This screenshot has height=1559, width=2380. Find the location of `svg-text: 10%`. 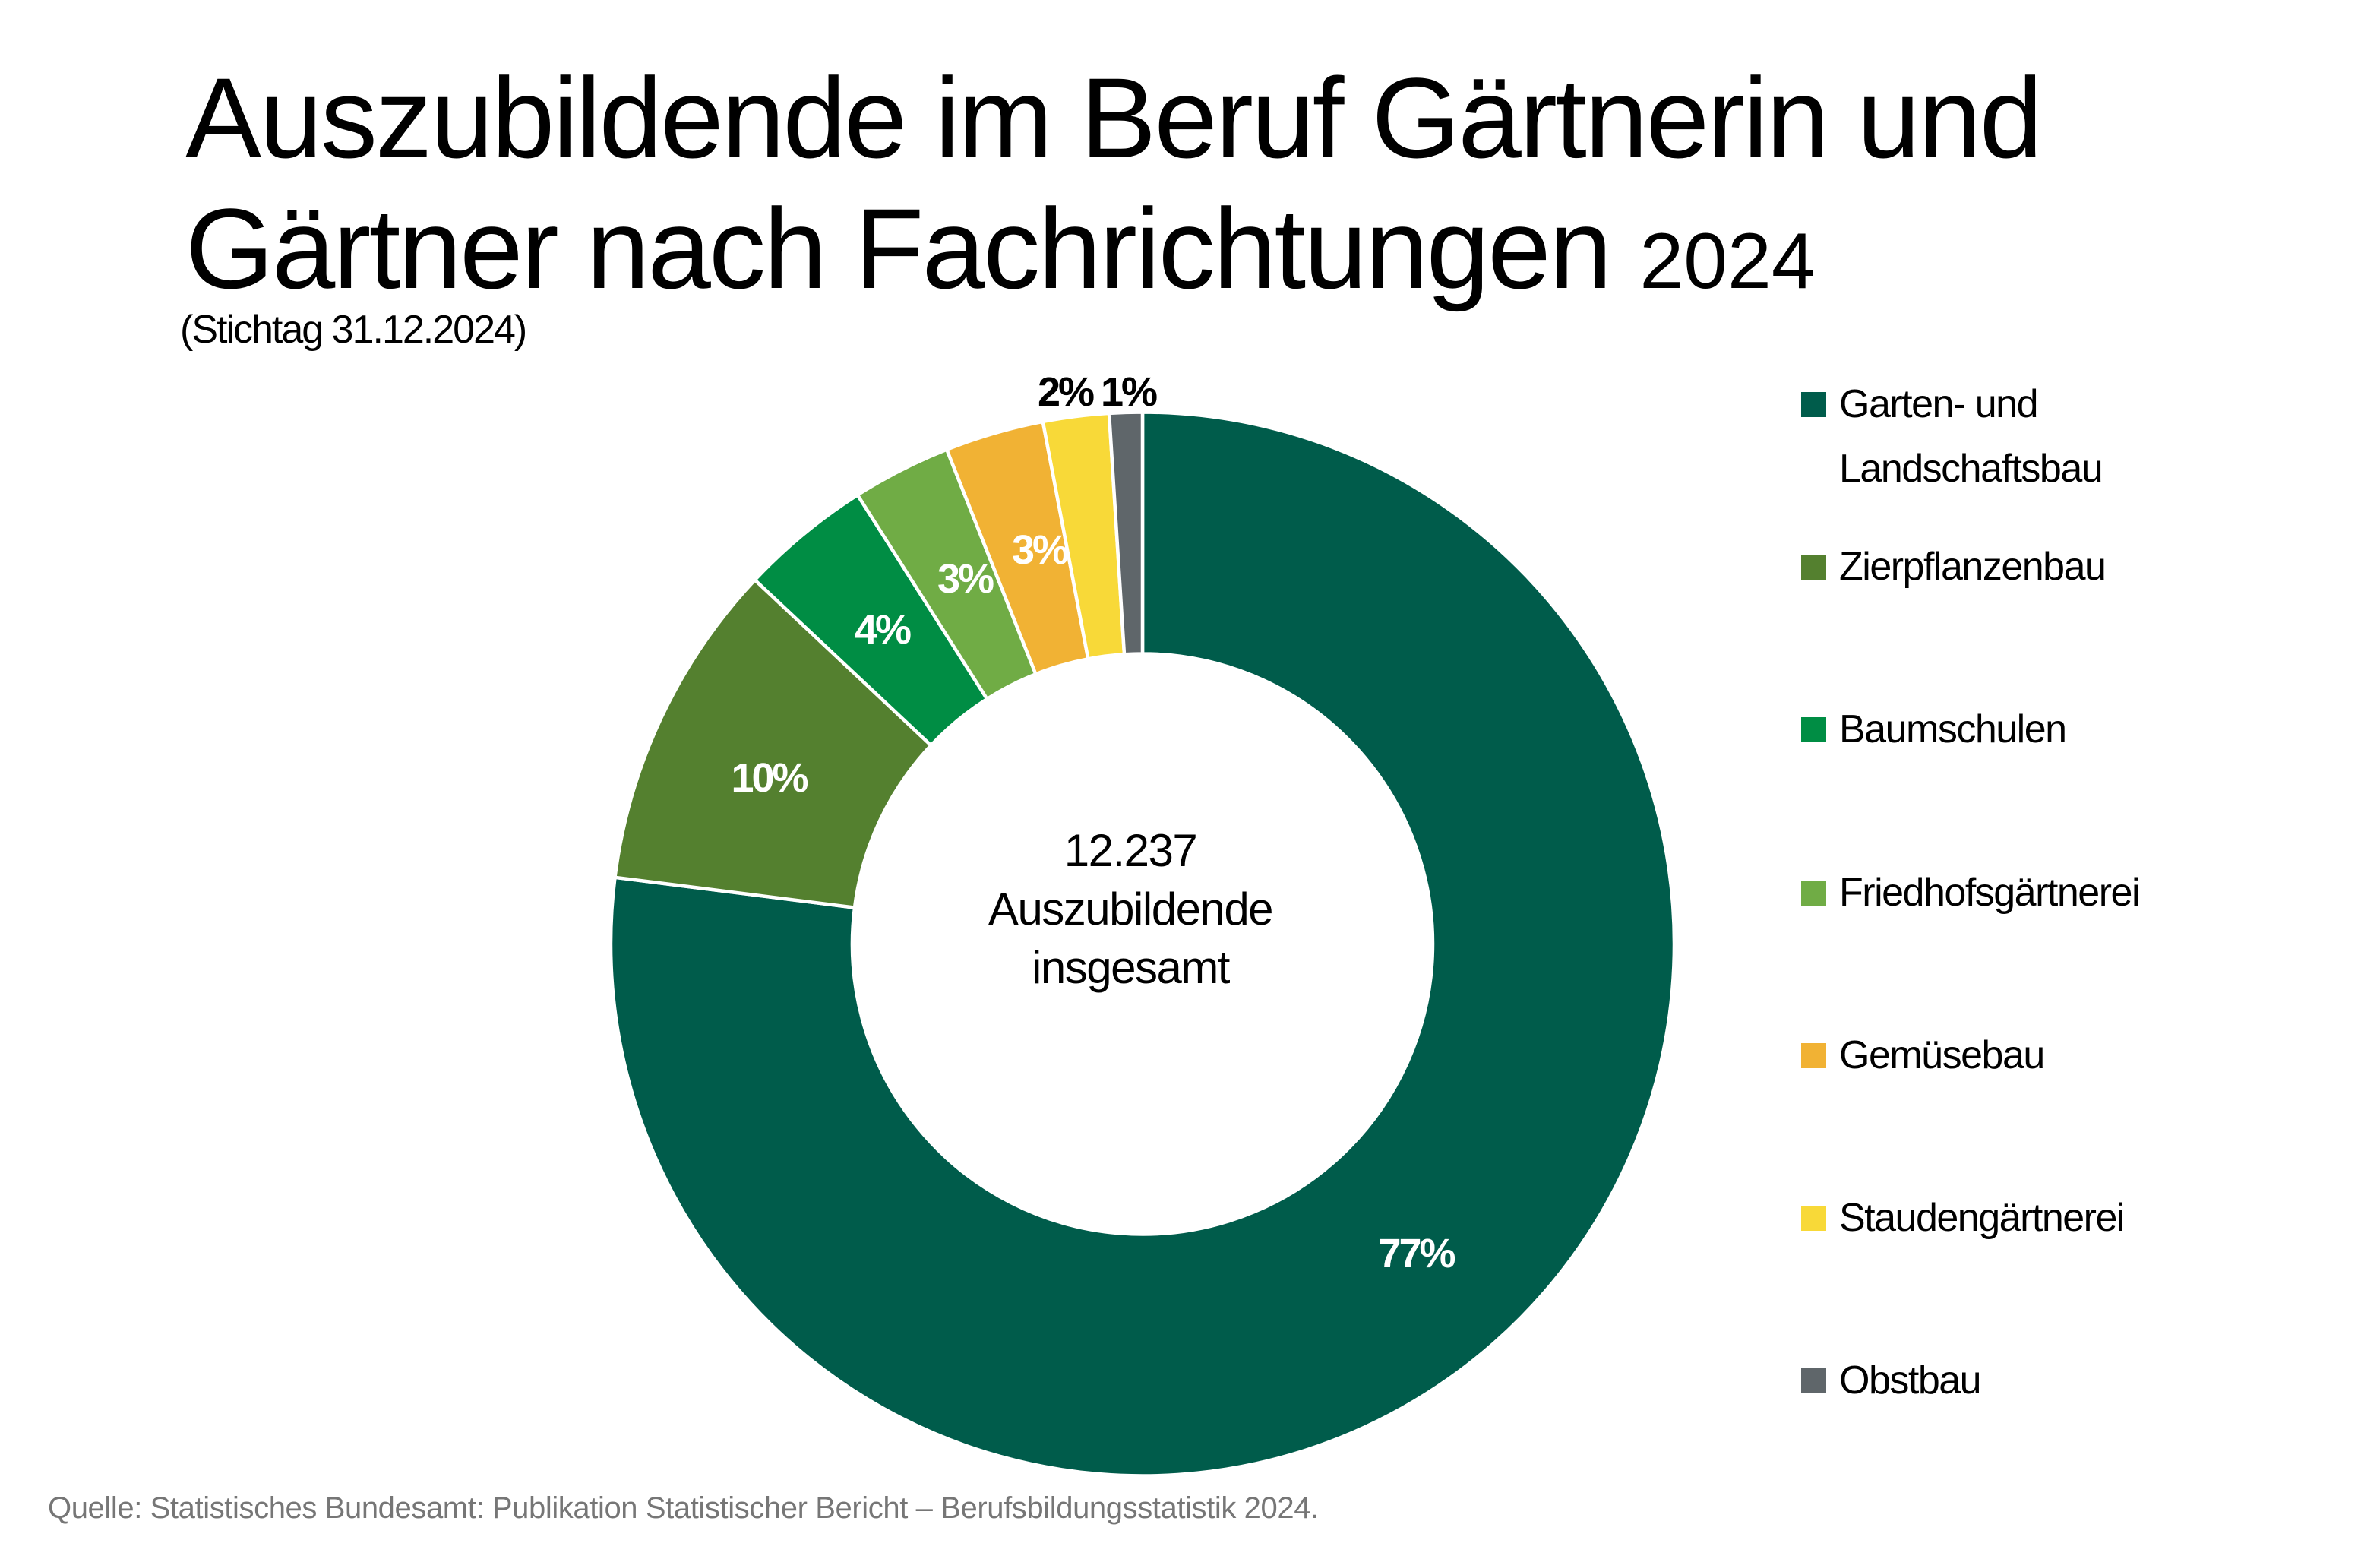

svg-text: 10% is located at coordinates (769, 778).